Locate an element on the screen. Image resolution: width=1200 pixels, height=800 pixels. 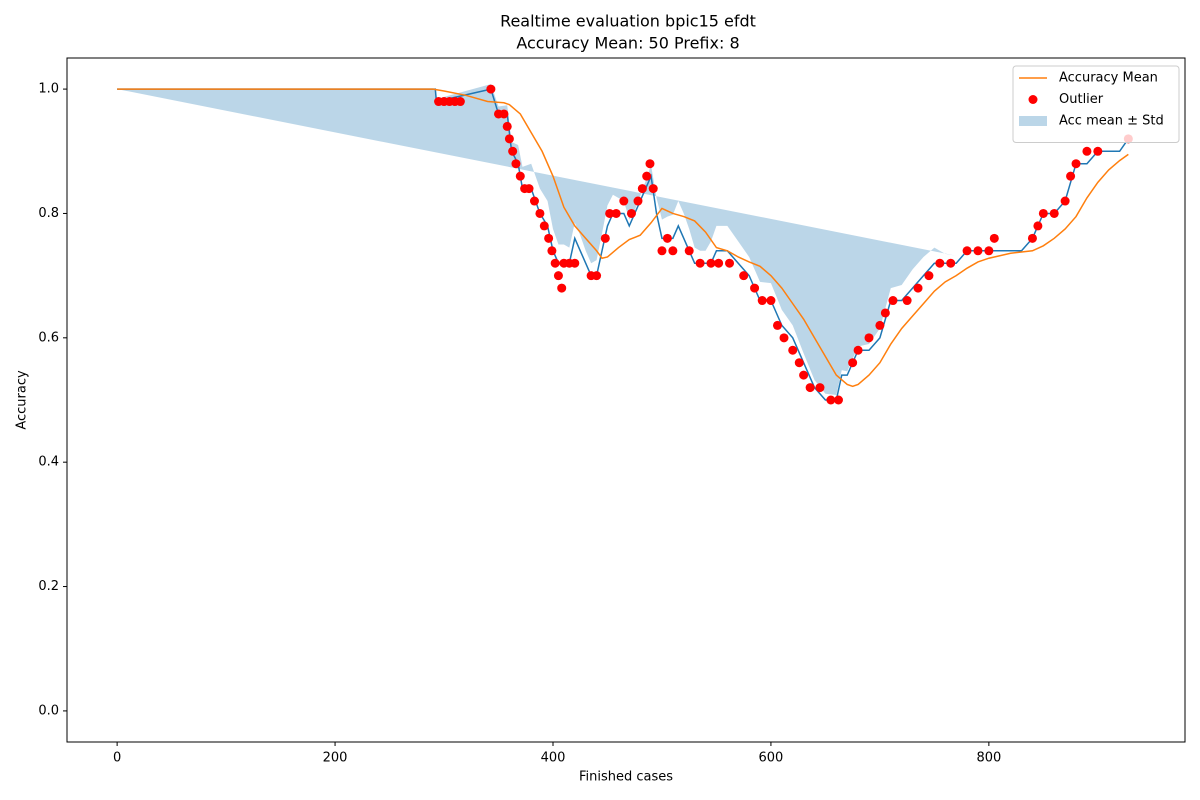
y-tick-label: 0.4 is located at coordinates (48, 462).